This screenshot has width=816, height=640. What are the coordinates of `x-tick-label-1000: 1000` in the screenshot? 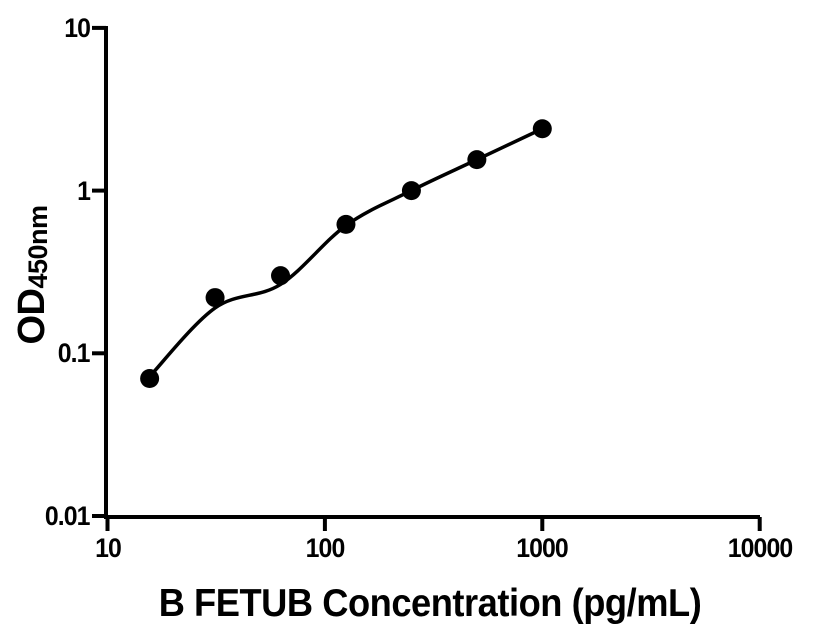 It's located at (543, 548).